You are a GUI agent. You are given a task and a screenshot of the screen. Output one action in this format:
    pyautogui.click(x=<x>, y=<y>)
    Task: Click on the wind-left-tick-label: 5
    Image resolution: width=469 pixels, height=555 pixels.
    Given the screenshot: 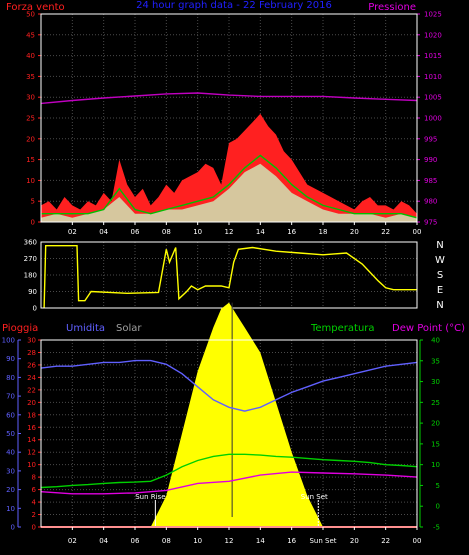 What is the action you would take?
    pyautogui.click(x=33, y=202)
    